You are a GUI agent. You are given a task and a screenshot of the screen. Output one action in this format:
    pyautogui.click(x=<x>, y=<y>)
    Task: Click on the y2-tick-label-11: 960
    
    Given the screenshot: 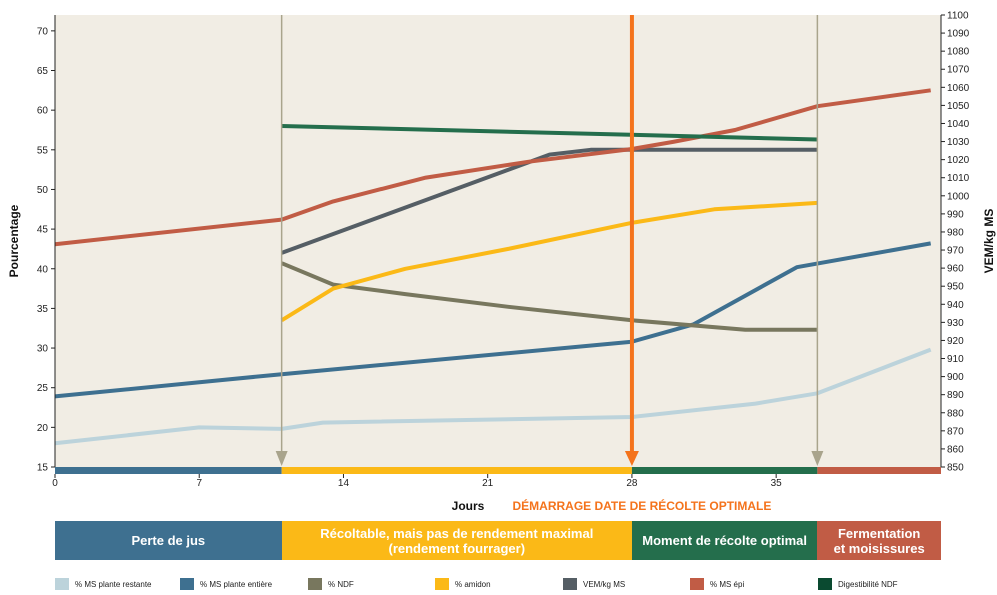 What is the action you would take?
    pyautogui.click(x=955, y=269)
    